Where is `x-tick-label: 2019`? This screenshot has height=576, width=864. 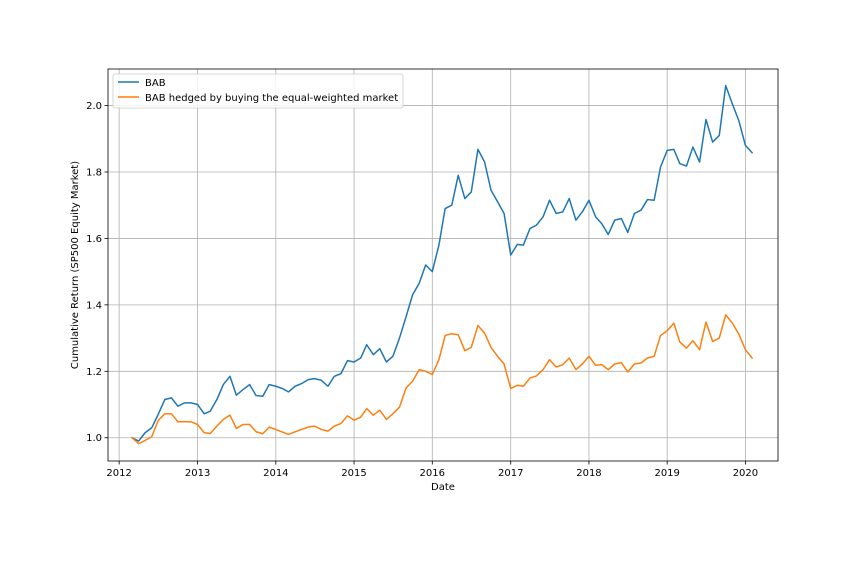 x-tick-label: 2019 is located at coordinates (666, 473).